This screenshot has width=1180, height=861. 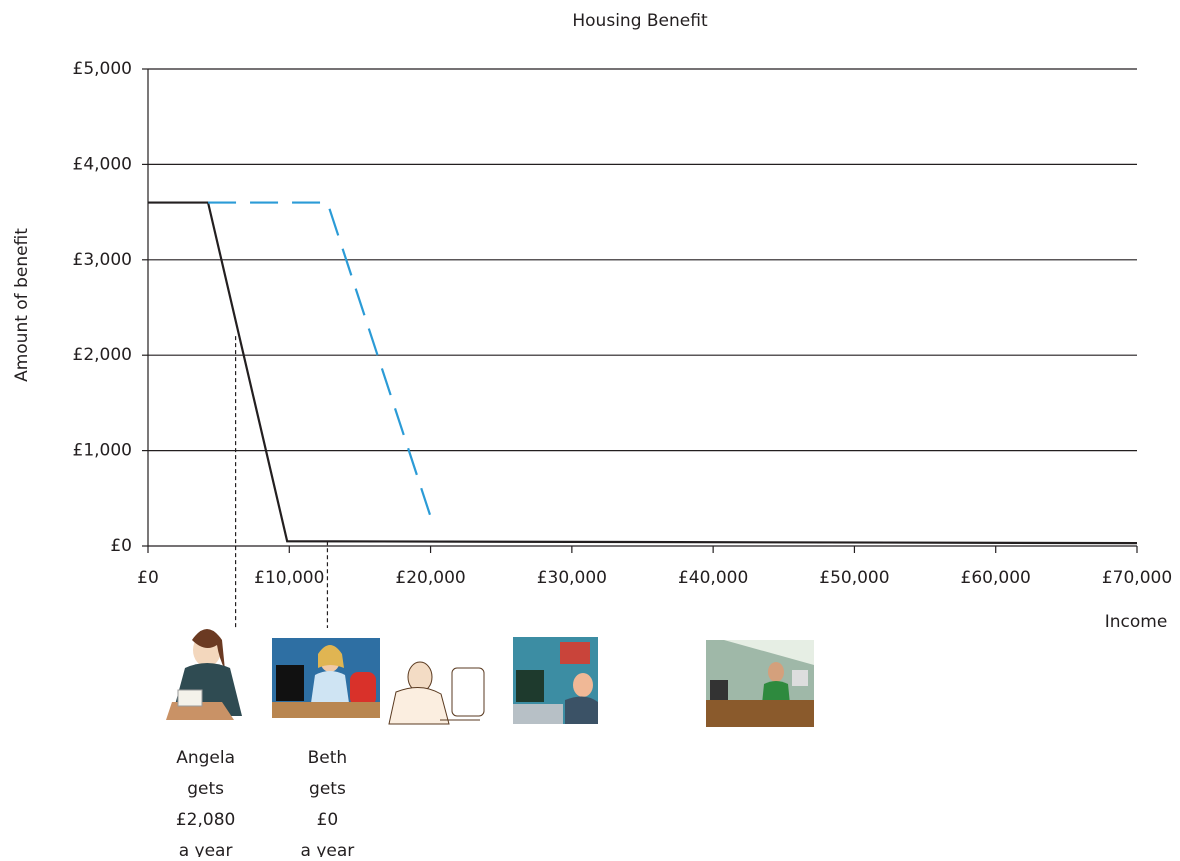 What do you see at coordinates (121, 546) in the screenshot?
I see `y-tick-label: £0` at bounding box center [121, 546].